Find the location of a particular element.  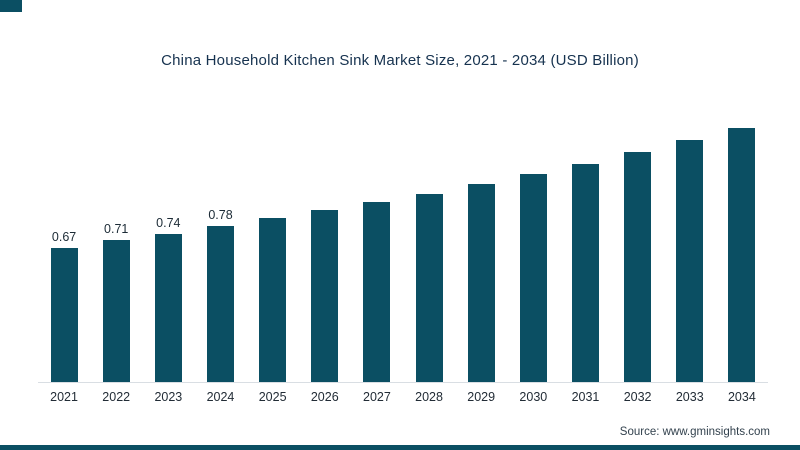

bar-value-label: 0.74 is located at coordinates (168, 223).